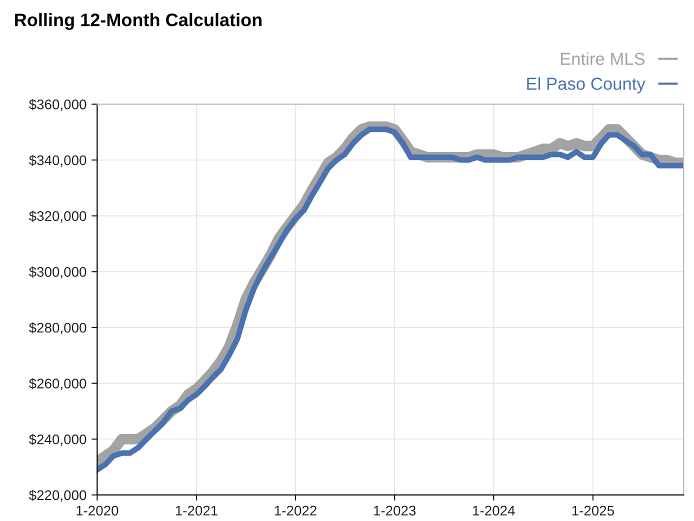 The image size is (694, 521). What do you see at coordinates (57, 328) in the screenshot?
I see `y-tick-label: $280,000` at bounding box center [57, 328].